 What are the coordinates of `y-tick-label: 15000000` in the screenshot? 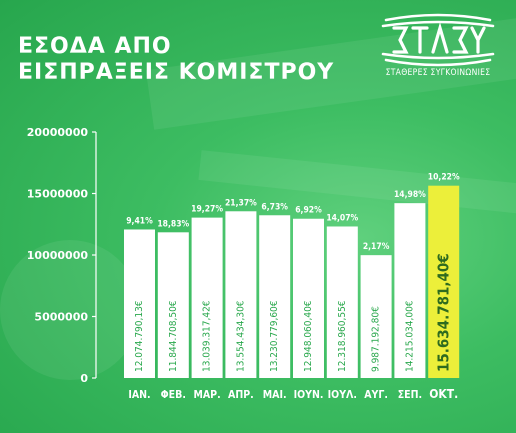 It's located at (58, 194).